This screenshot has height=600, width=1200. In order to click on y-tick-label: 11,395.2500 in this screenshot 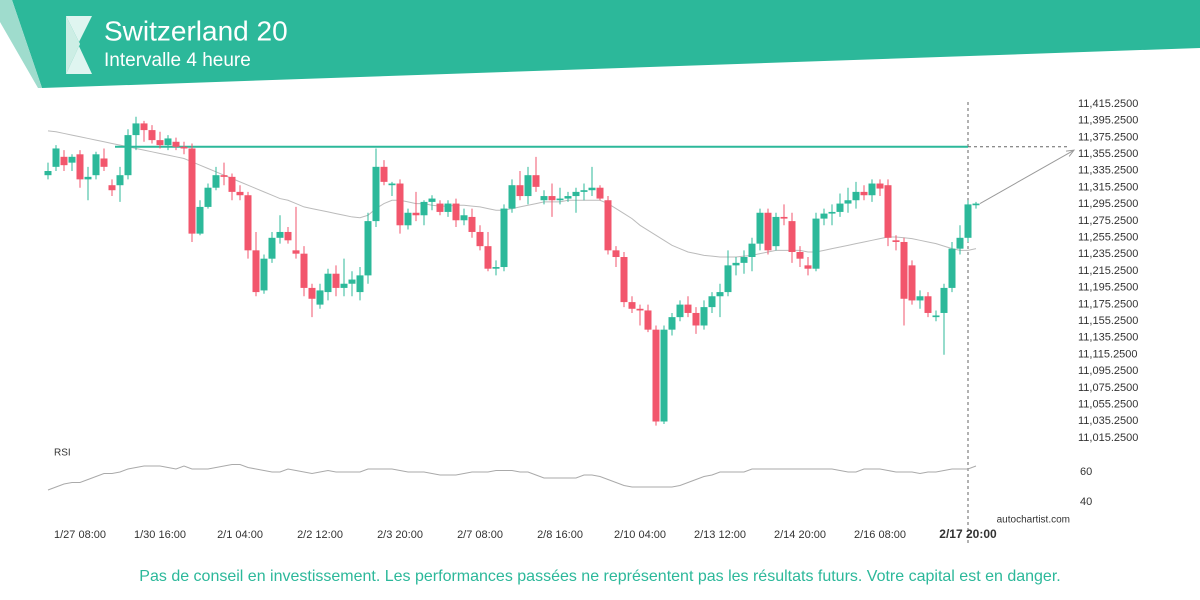, I will do `click(1108, 121)`.